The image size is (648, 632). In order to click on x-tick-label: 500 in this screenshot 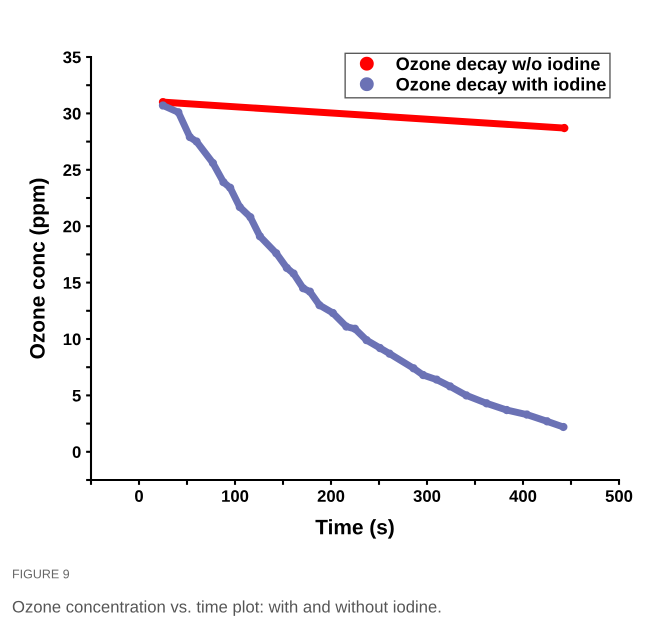, I will do `click(619, 496)`.